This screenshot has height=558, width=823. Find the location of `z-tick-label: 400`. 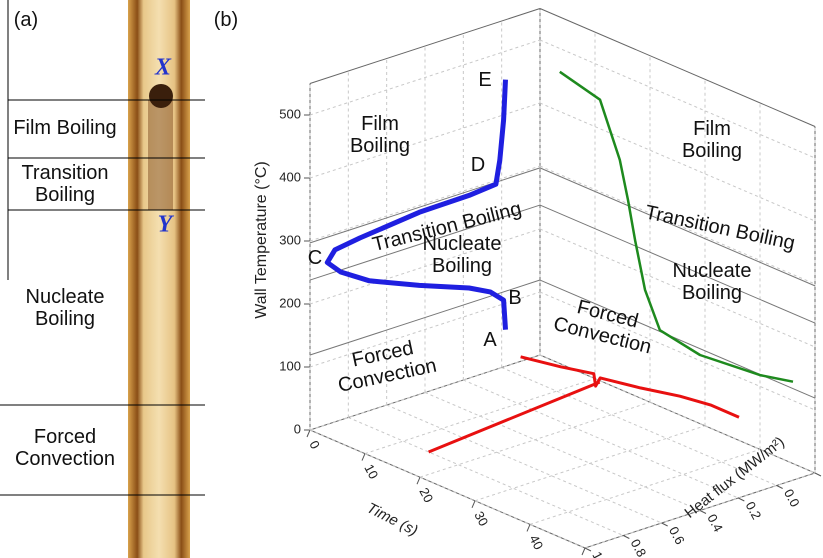

z-tick-label: 400 is located at coordinates (290, 176).